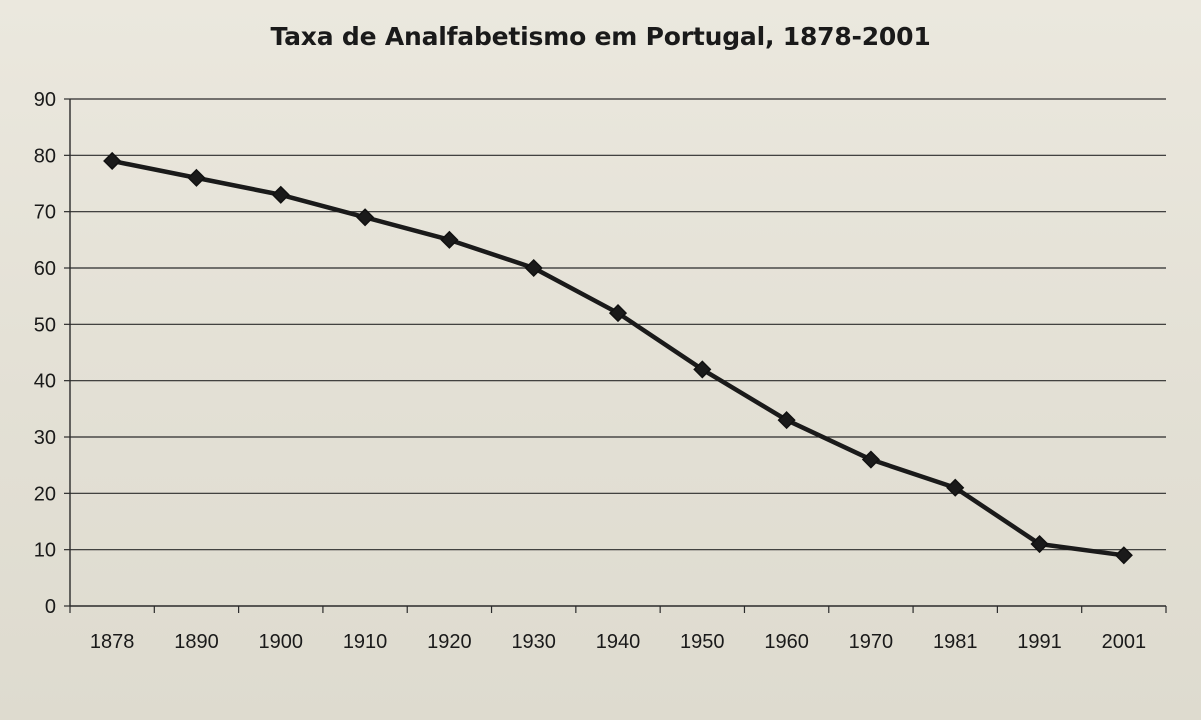 The image size is (1201, 720). What do you see at coordinates (196, 642) in the screenshot?
I see `x-tick-label: 1890` at bounding box center [196, 642].